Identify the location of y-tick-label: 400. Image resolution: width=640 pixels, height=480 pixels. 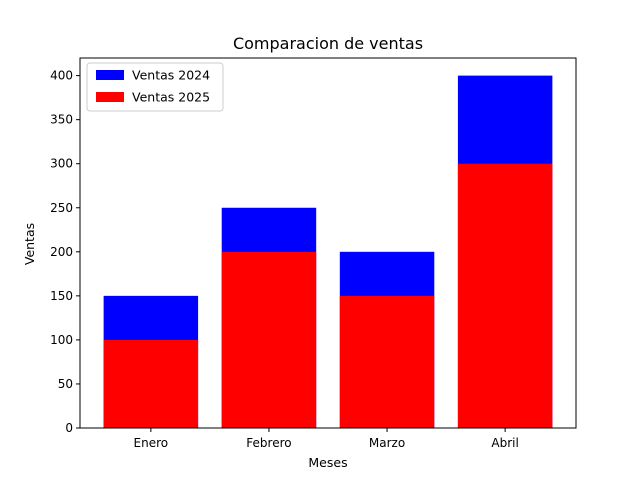
(61, 76).